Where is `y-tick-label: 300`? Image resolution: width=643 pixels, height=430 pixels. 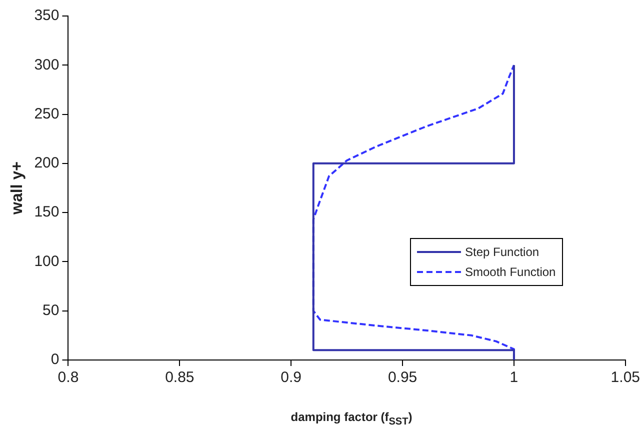 y-tick-label: 300 is located at coordinates (47, 65).